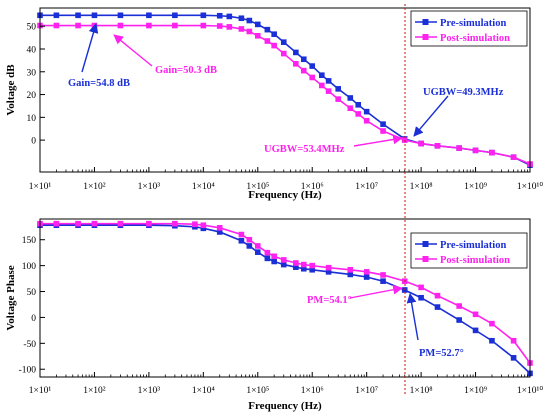 The width and height of the screenshot is (550, 417). What do you see at coordinates (476, 391) in the screenshot?
I see `x-tick-label: 1×10⁹` at bounding box center [476, 391].